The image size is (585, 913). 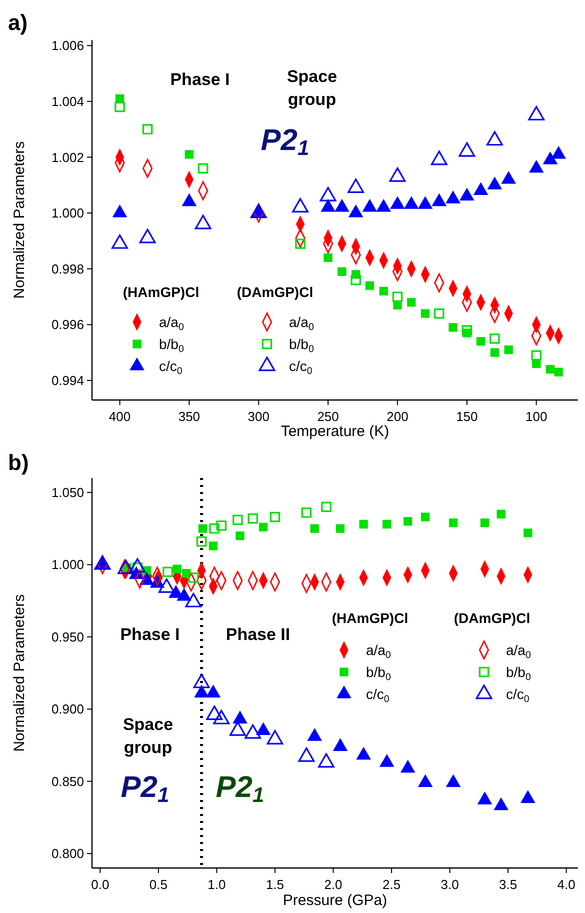 I want to click on x-tick-label: 250, so click(x=328, y=416).